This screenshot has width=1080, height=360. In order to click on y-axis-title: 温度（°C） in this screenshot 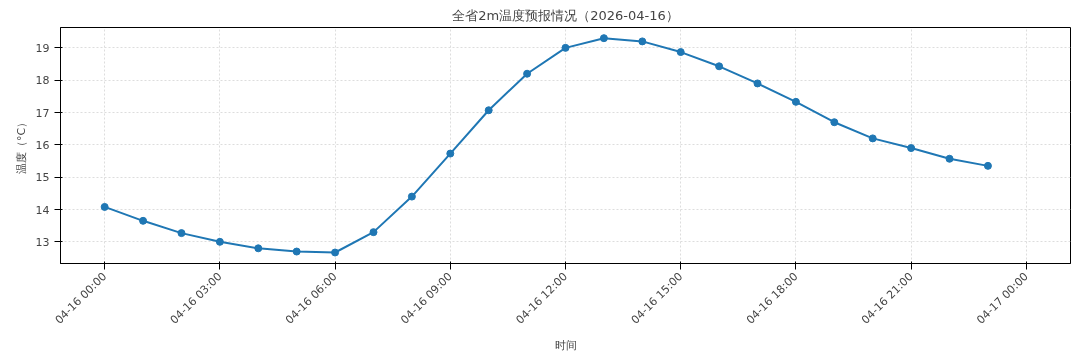, I will do `click(21, 145)`.